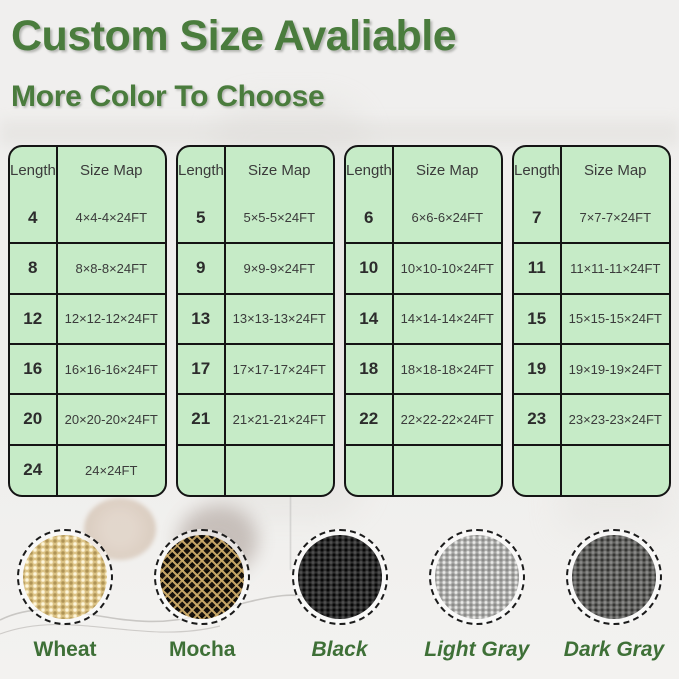  What do you see at coordinates (168, 96) in the screenshot?
I see `page-subtitle: More Color To Choose` at bounding box center [168, 96].